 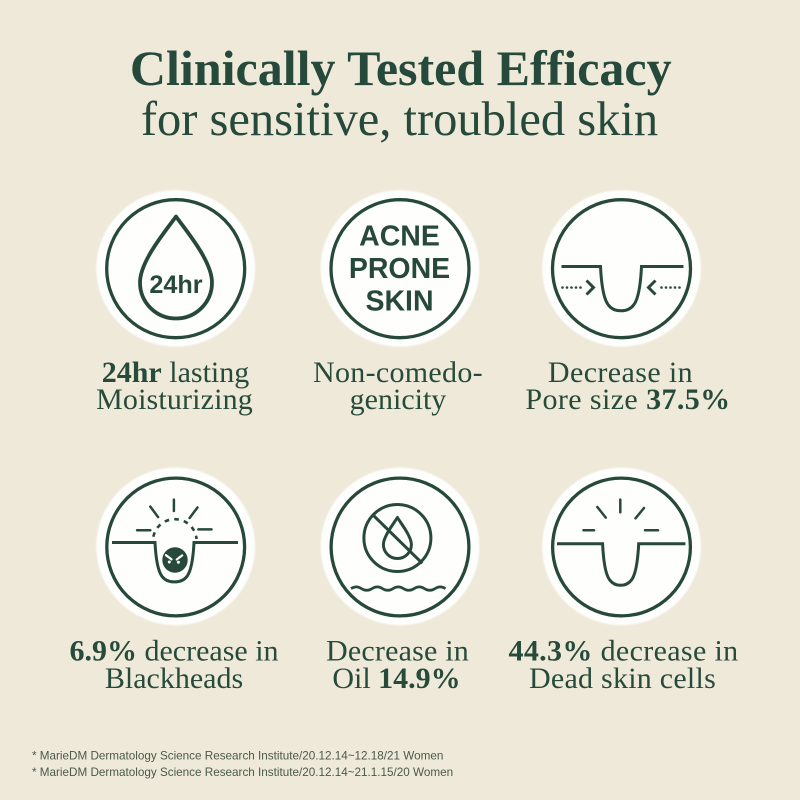 I want to click on svg-text: ACNE, so click(x=399, y=237).